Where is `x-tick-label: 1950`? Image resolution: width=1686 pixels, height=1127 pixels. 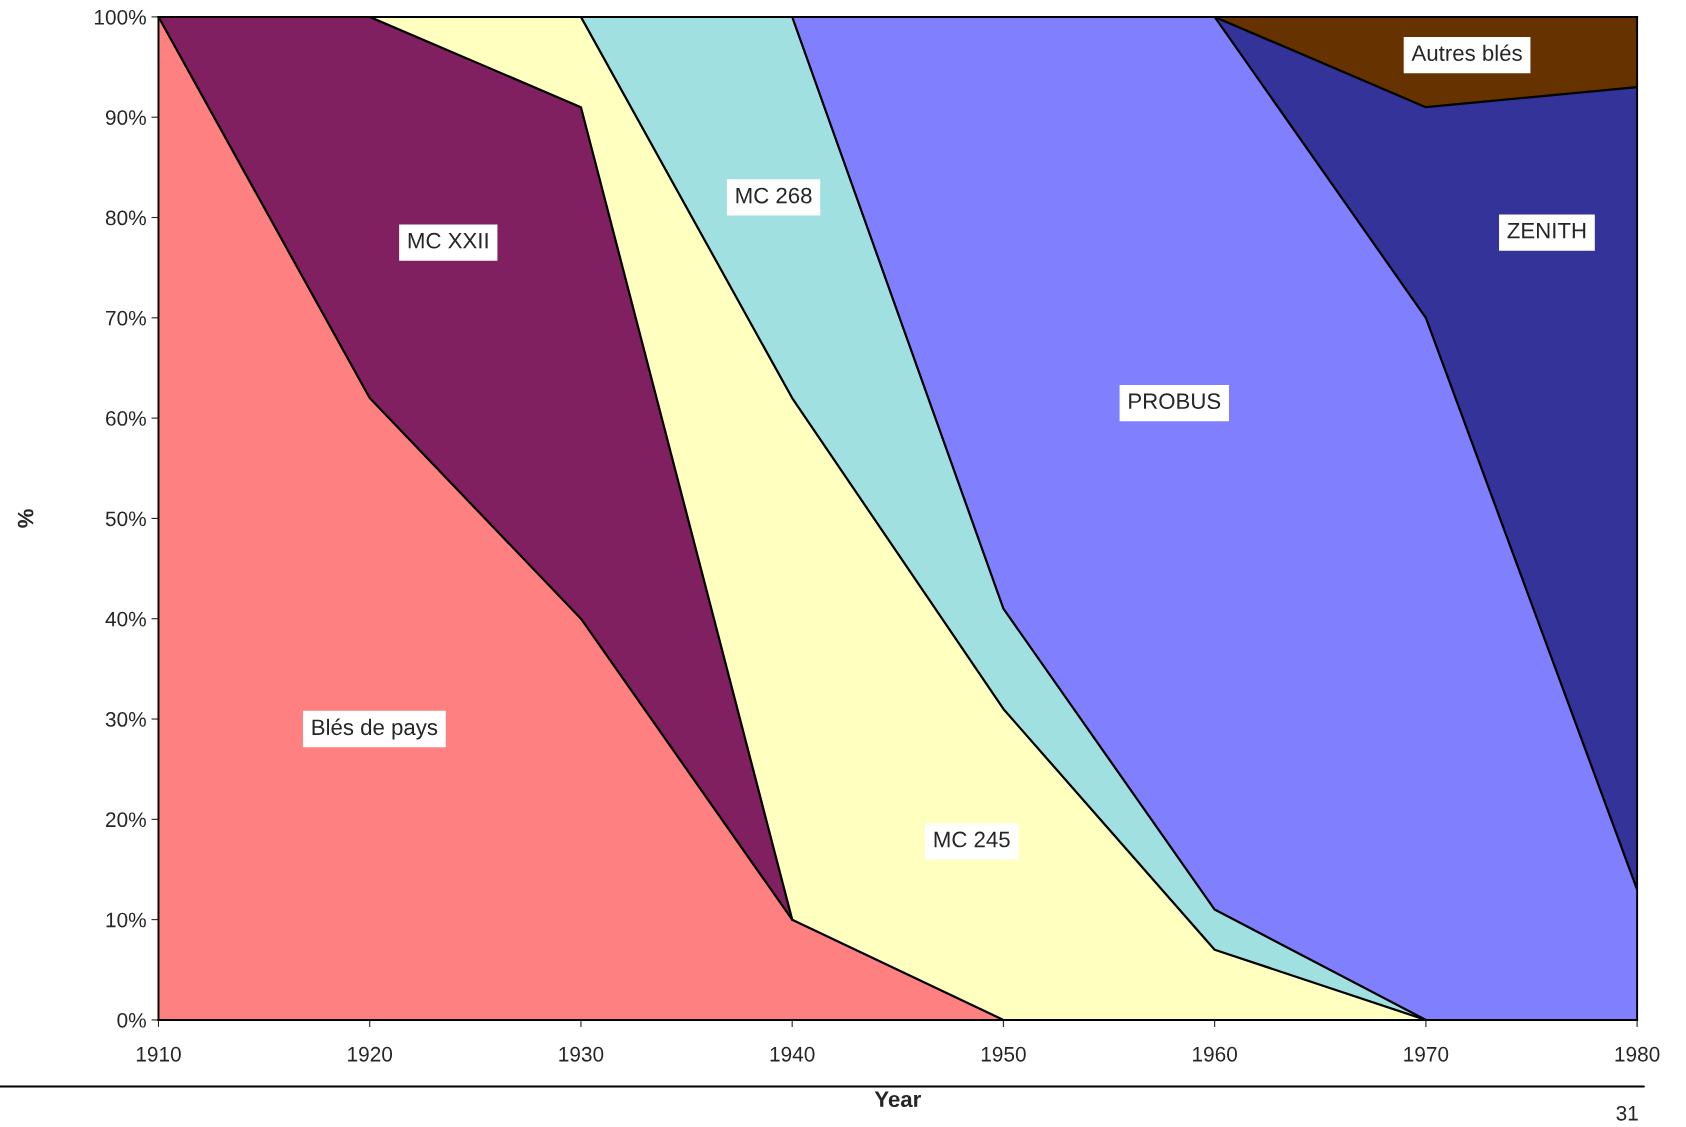
x-tick-label: 1950 is located at coordinates (1003, 1054).